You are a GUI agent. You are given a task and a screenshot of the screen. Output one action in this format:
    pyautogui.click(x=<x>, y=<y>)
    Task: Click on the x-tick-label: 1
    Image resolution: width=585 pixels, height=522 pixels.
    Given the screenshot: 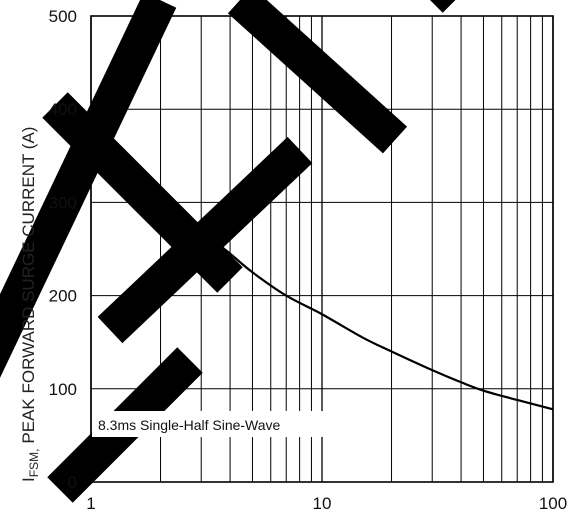 What is the action you would take?
    pyautogui.click(x=90, y=503)
    